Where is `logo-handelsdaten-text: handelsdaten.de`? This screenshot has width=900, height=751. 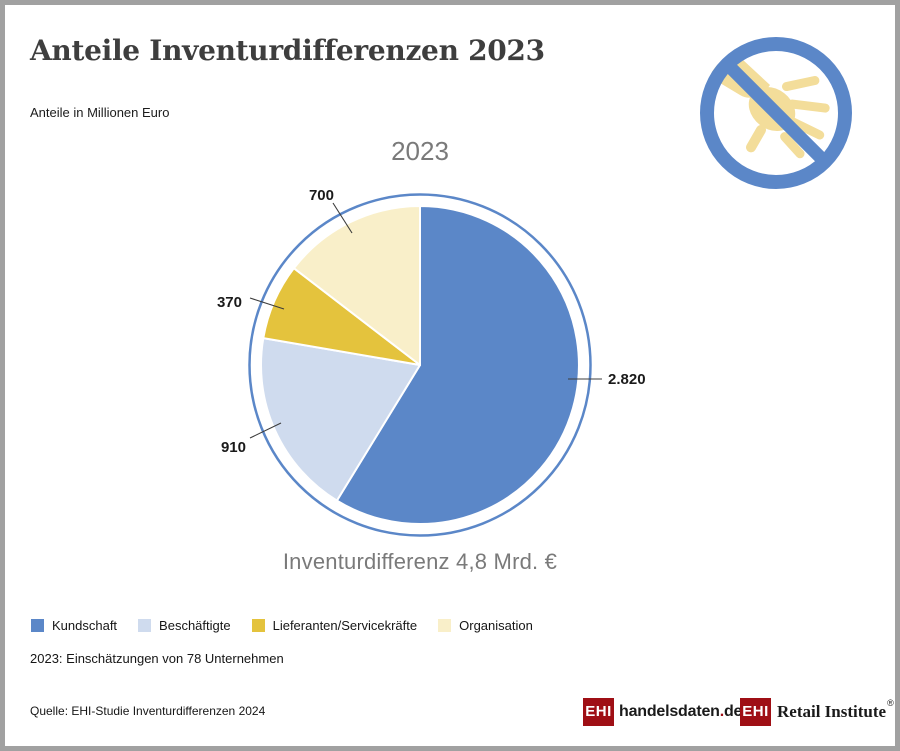 logo-handelsdaten-text: handelsdaten.de is located at coordinates (680, 712).